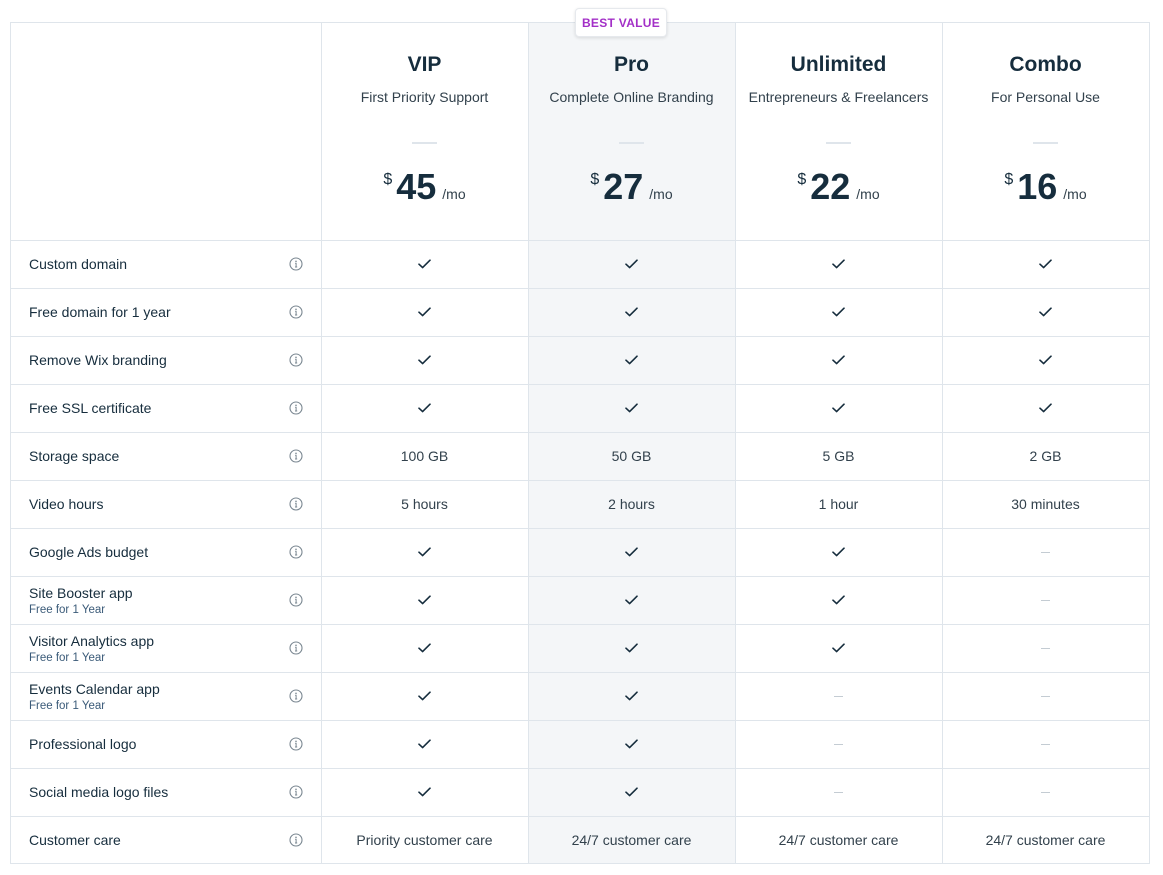 The height and width of the screenshot is (875, 1163). I want to click on feature-row: Free SSL certificate, so click(580, 408).